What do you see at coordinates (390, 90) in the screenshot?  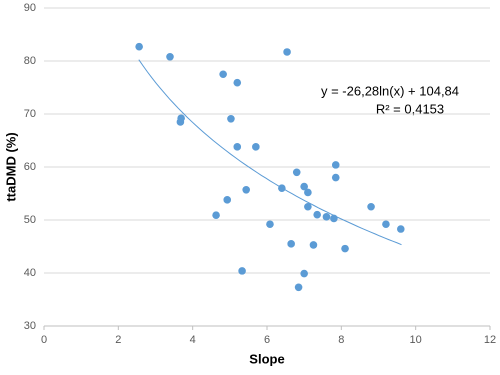 I see `trend-equation: y = -26,28ln(x) + 104,84` at bounding box center [390, 90].